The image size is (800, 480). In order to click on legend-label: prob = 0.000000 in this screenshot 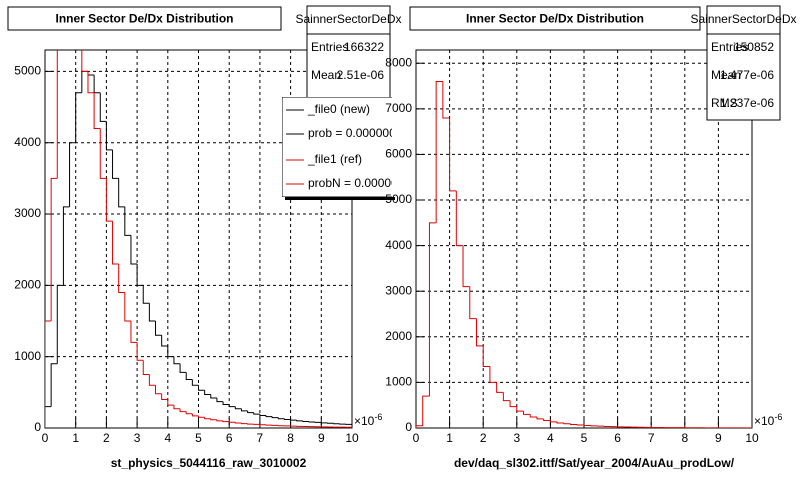, I will do `click(352, 133)`.